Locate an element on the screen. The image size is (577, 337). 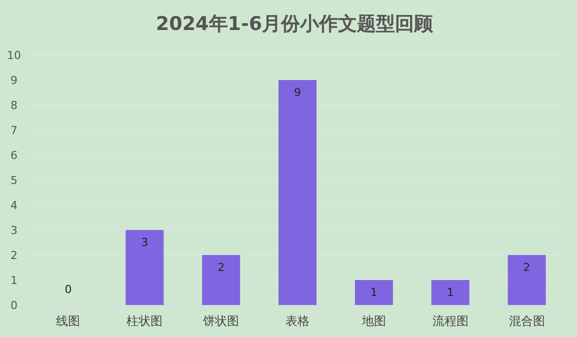
y-tick-label: 0 is located at coordinates (14, 305).